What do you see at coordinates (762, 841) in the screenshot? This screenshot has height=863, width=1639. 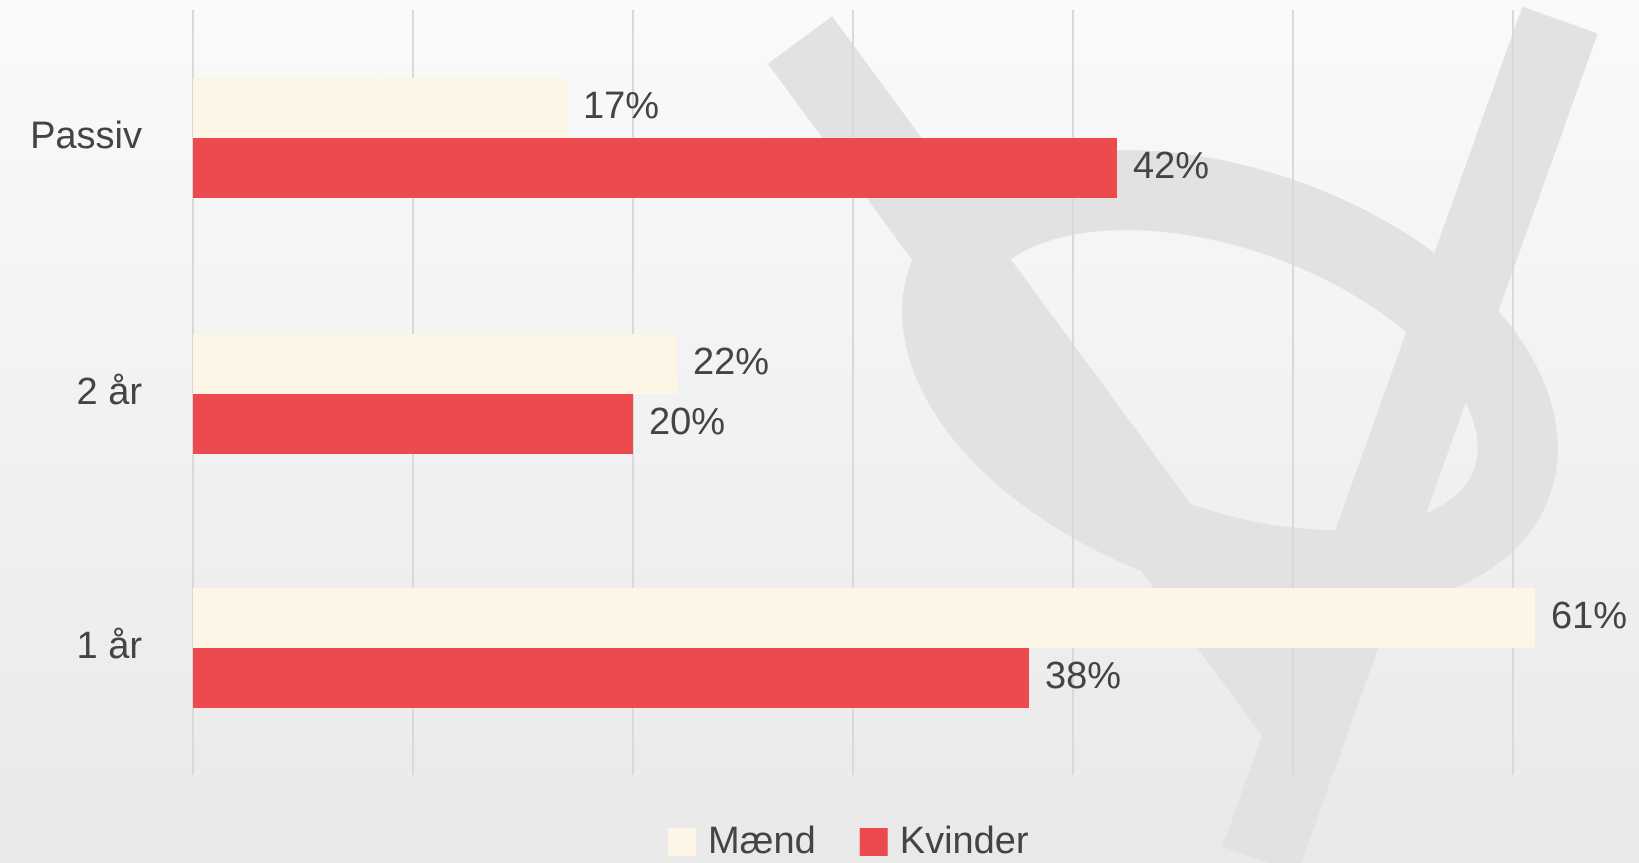 I see `legend-label: Mænd` at bounding box center [762, 841].